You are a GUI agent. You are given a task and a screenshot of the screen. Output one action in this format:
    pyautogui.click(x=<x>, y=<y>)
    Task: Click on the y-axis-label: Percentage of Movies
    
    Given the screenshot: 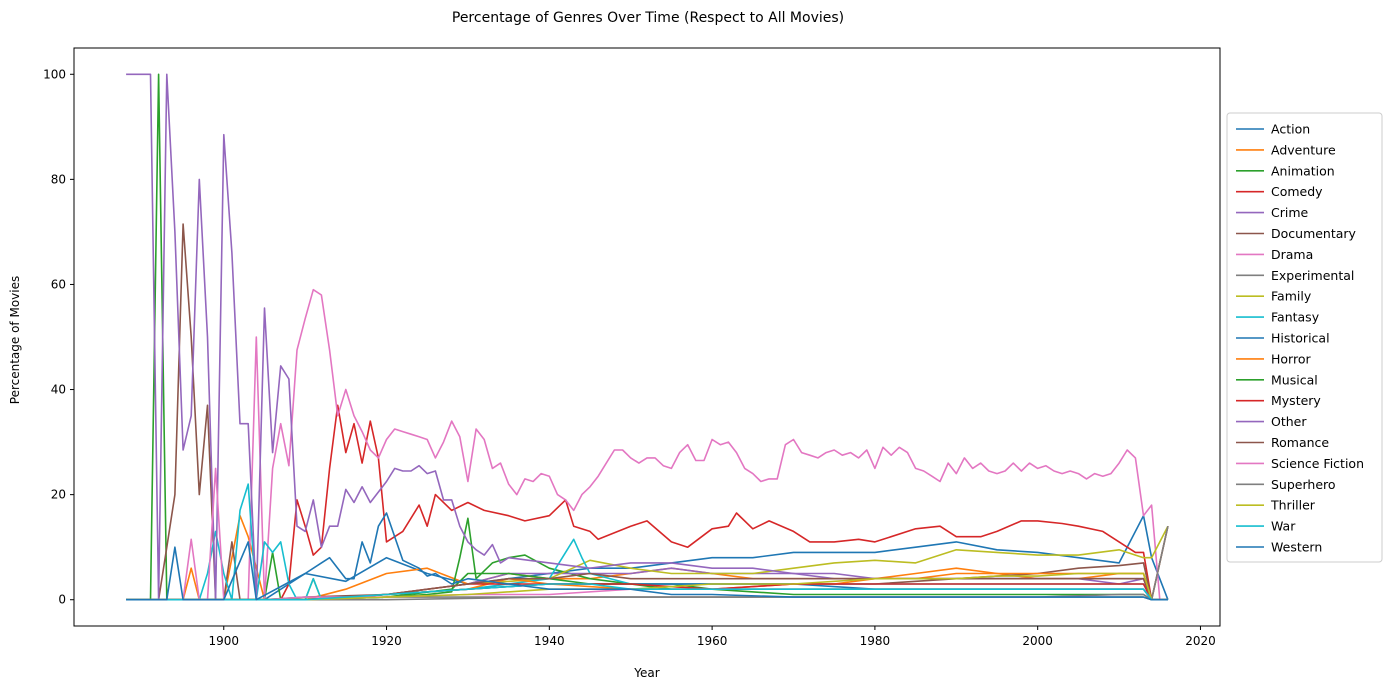 What is the action you would take?
    pyautogui.click(x=15, y=340)
    